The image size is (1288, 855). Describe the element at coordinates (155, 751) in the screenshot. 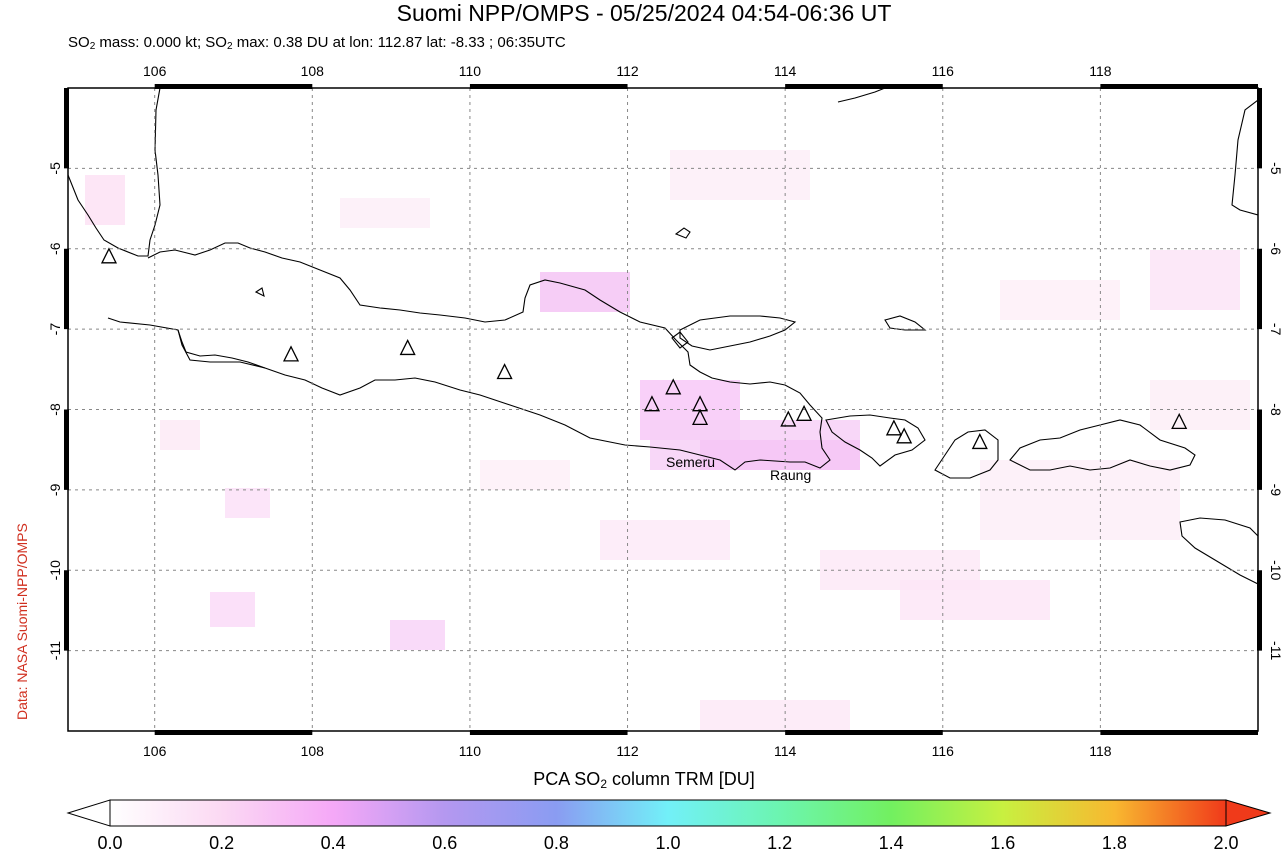

I see `lon-tick-label-bottom: 106` at that location.